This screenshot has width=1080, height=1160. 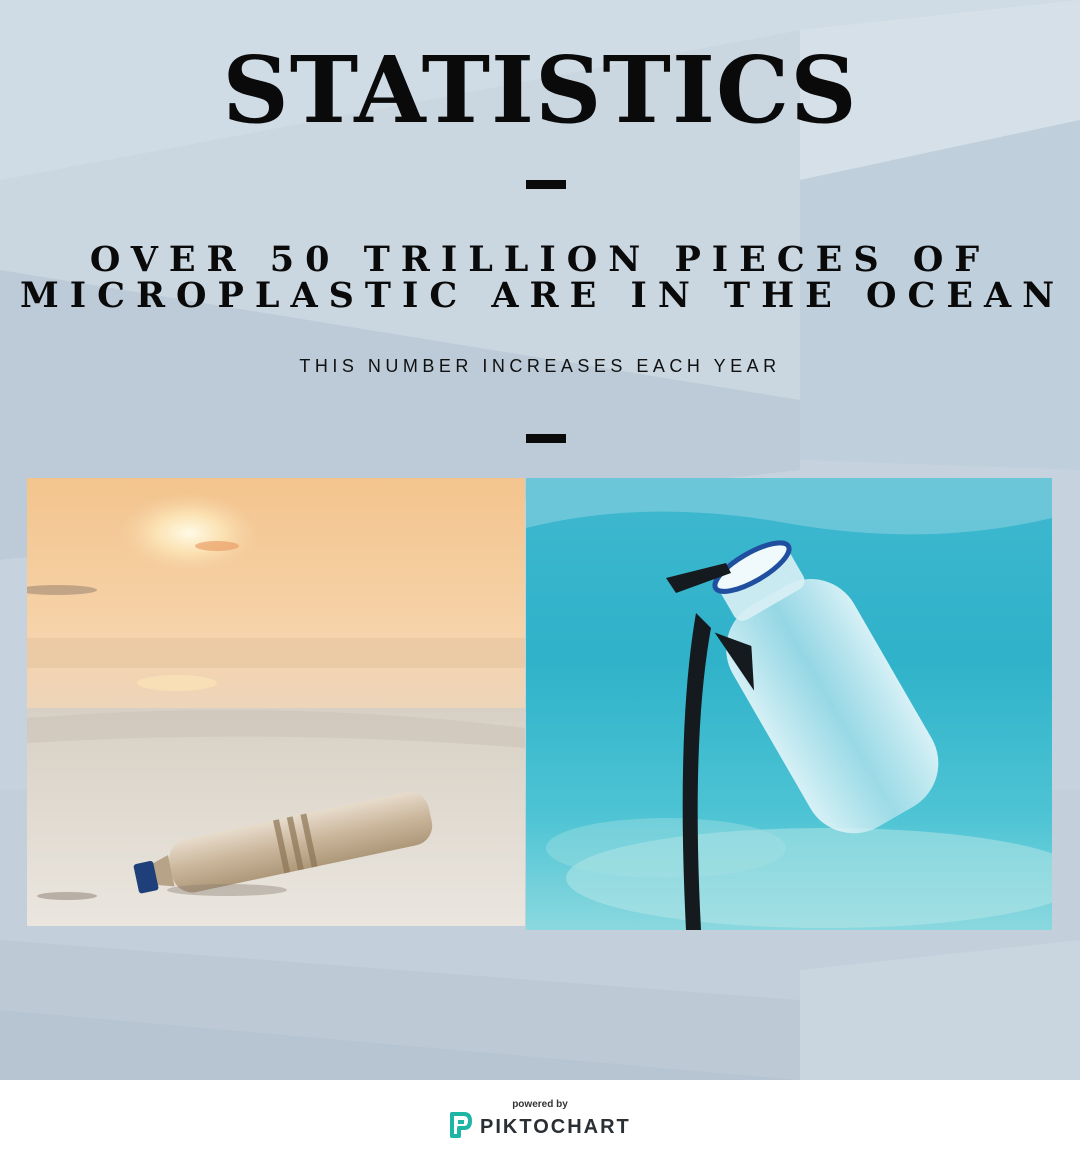 What do you see at coordinates (555, 1126) in the screenshot?
I see `brand-name: PIKTOCHART` at bounding box center [555, 1126].